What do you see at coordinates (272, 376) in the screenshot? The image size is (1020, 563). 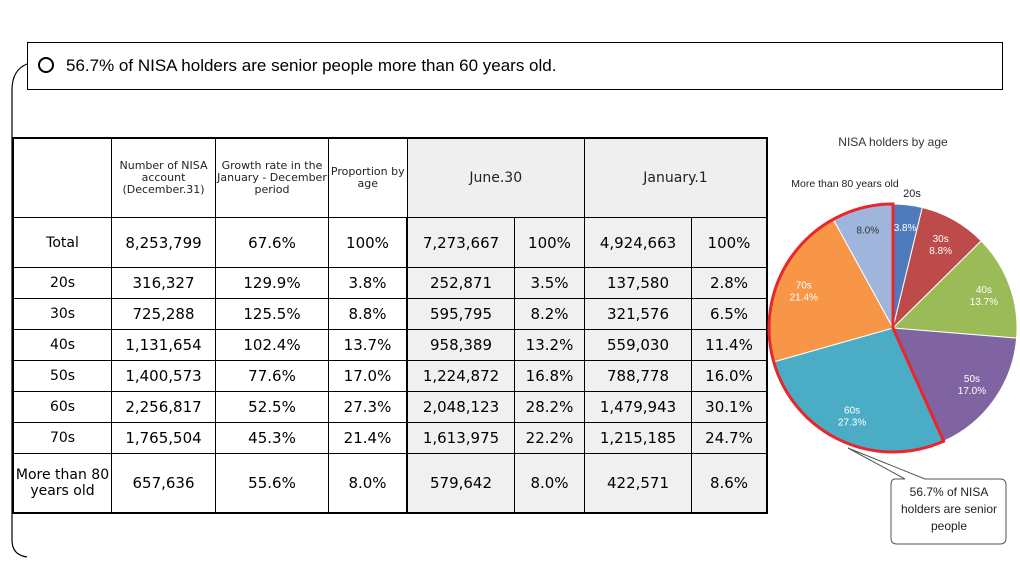 I see `table-cell: 77.6%` at bounding box center [272, 376].